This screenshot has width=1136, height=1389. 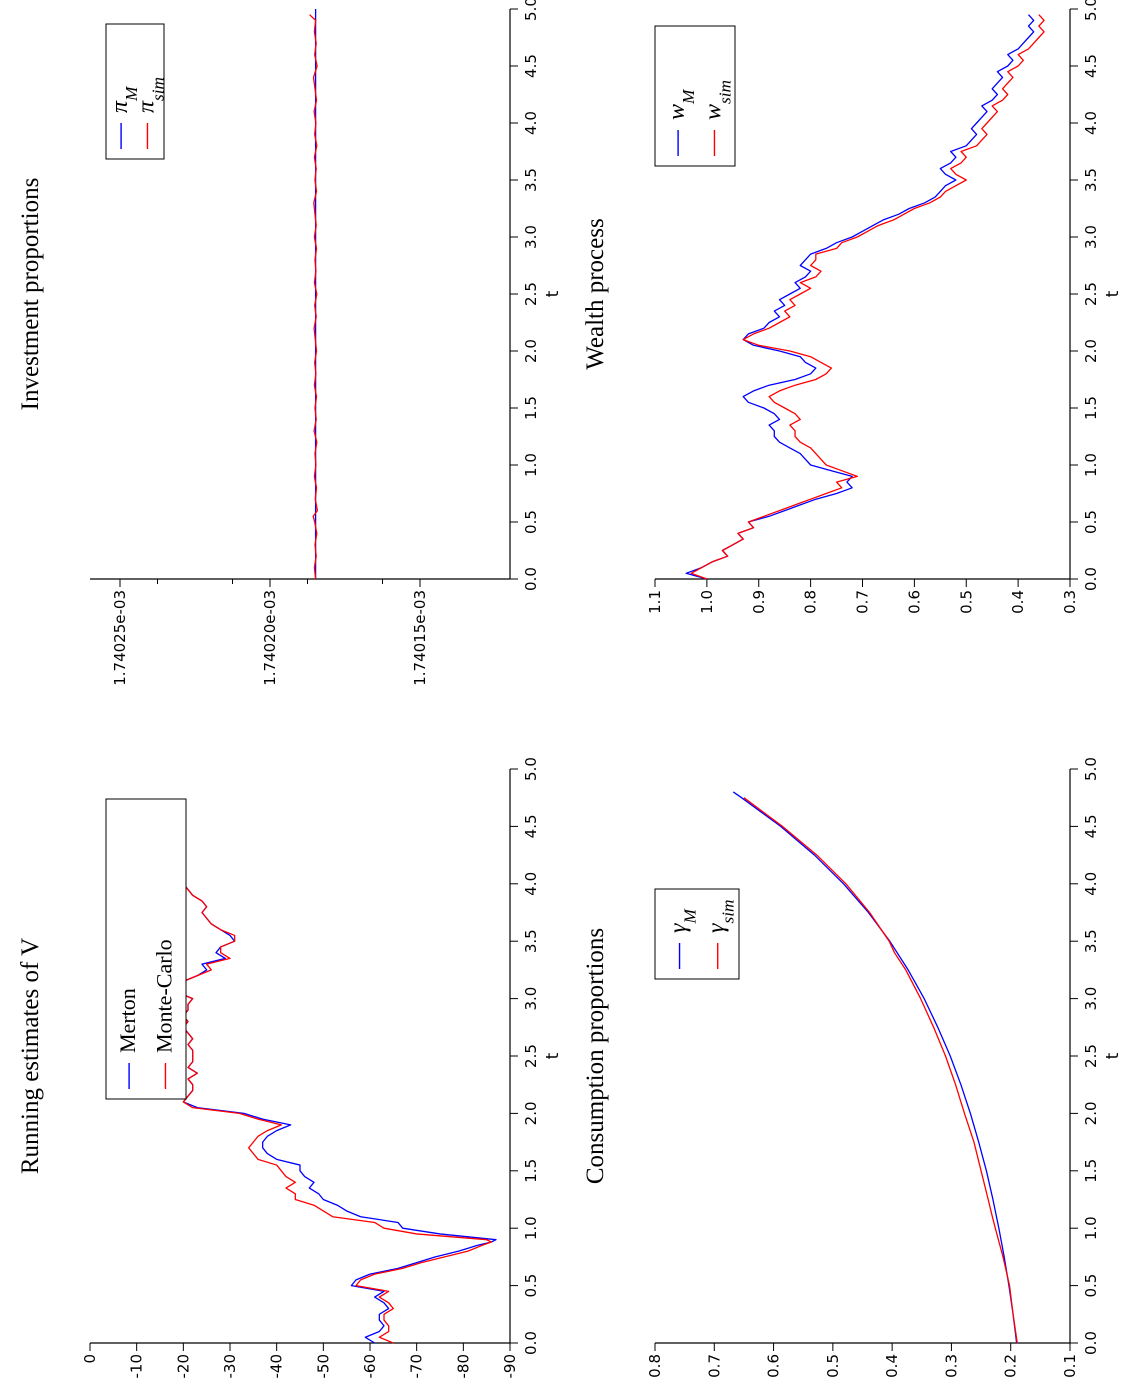 What do you see at coordinates (420, 638) in the screenshot?
I see `y-tick-label: 1.74015e-03` at bounding box center [420, 638].